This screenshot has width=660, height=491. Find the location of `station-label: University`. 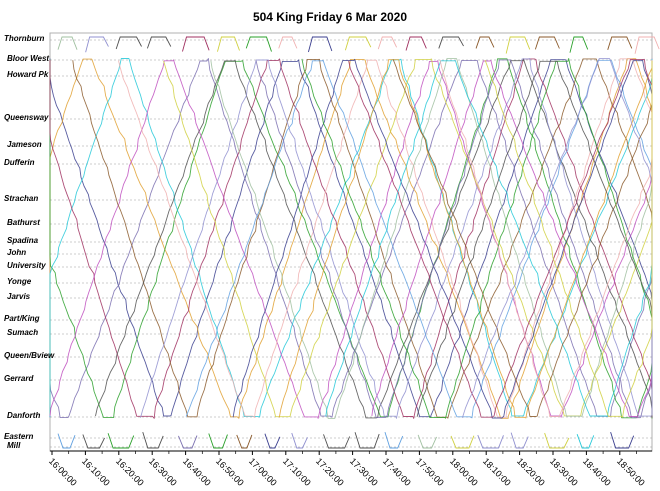

station-label: University is located at coordinates (26, 265).